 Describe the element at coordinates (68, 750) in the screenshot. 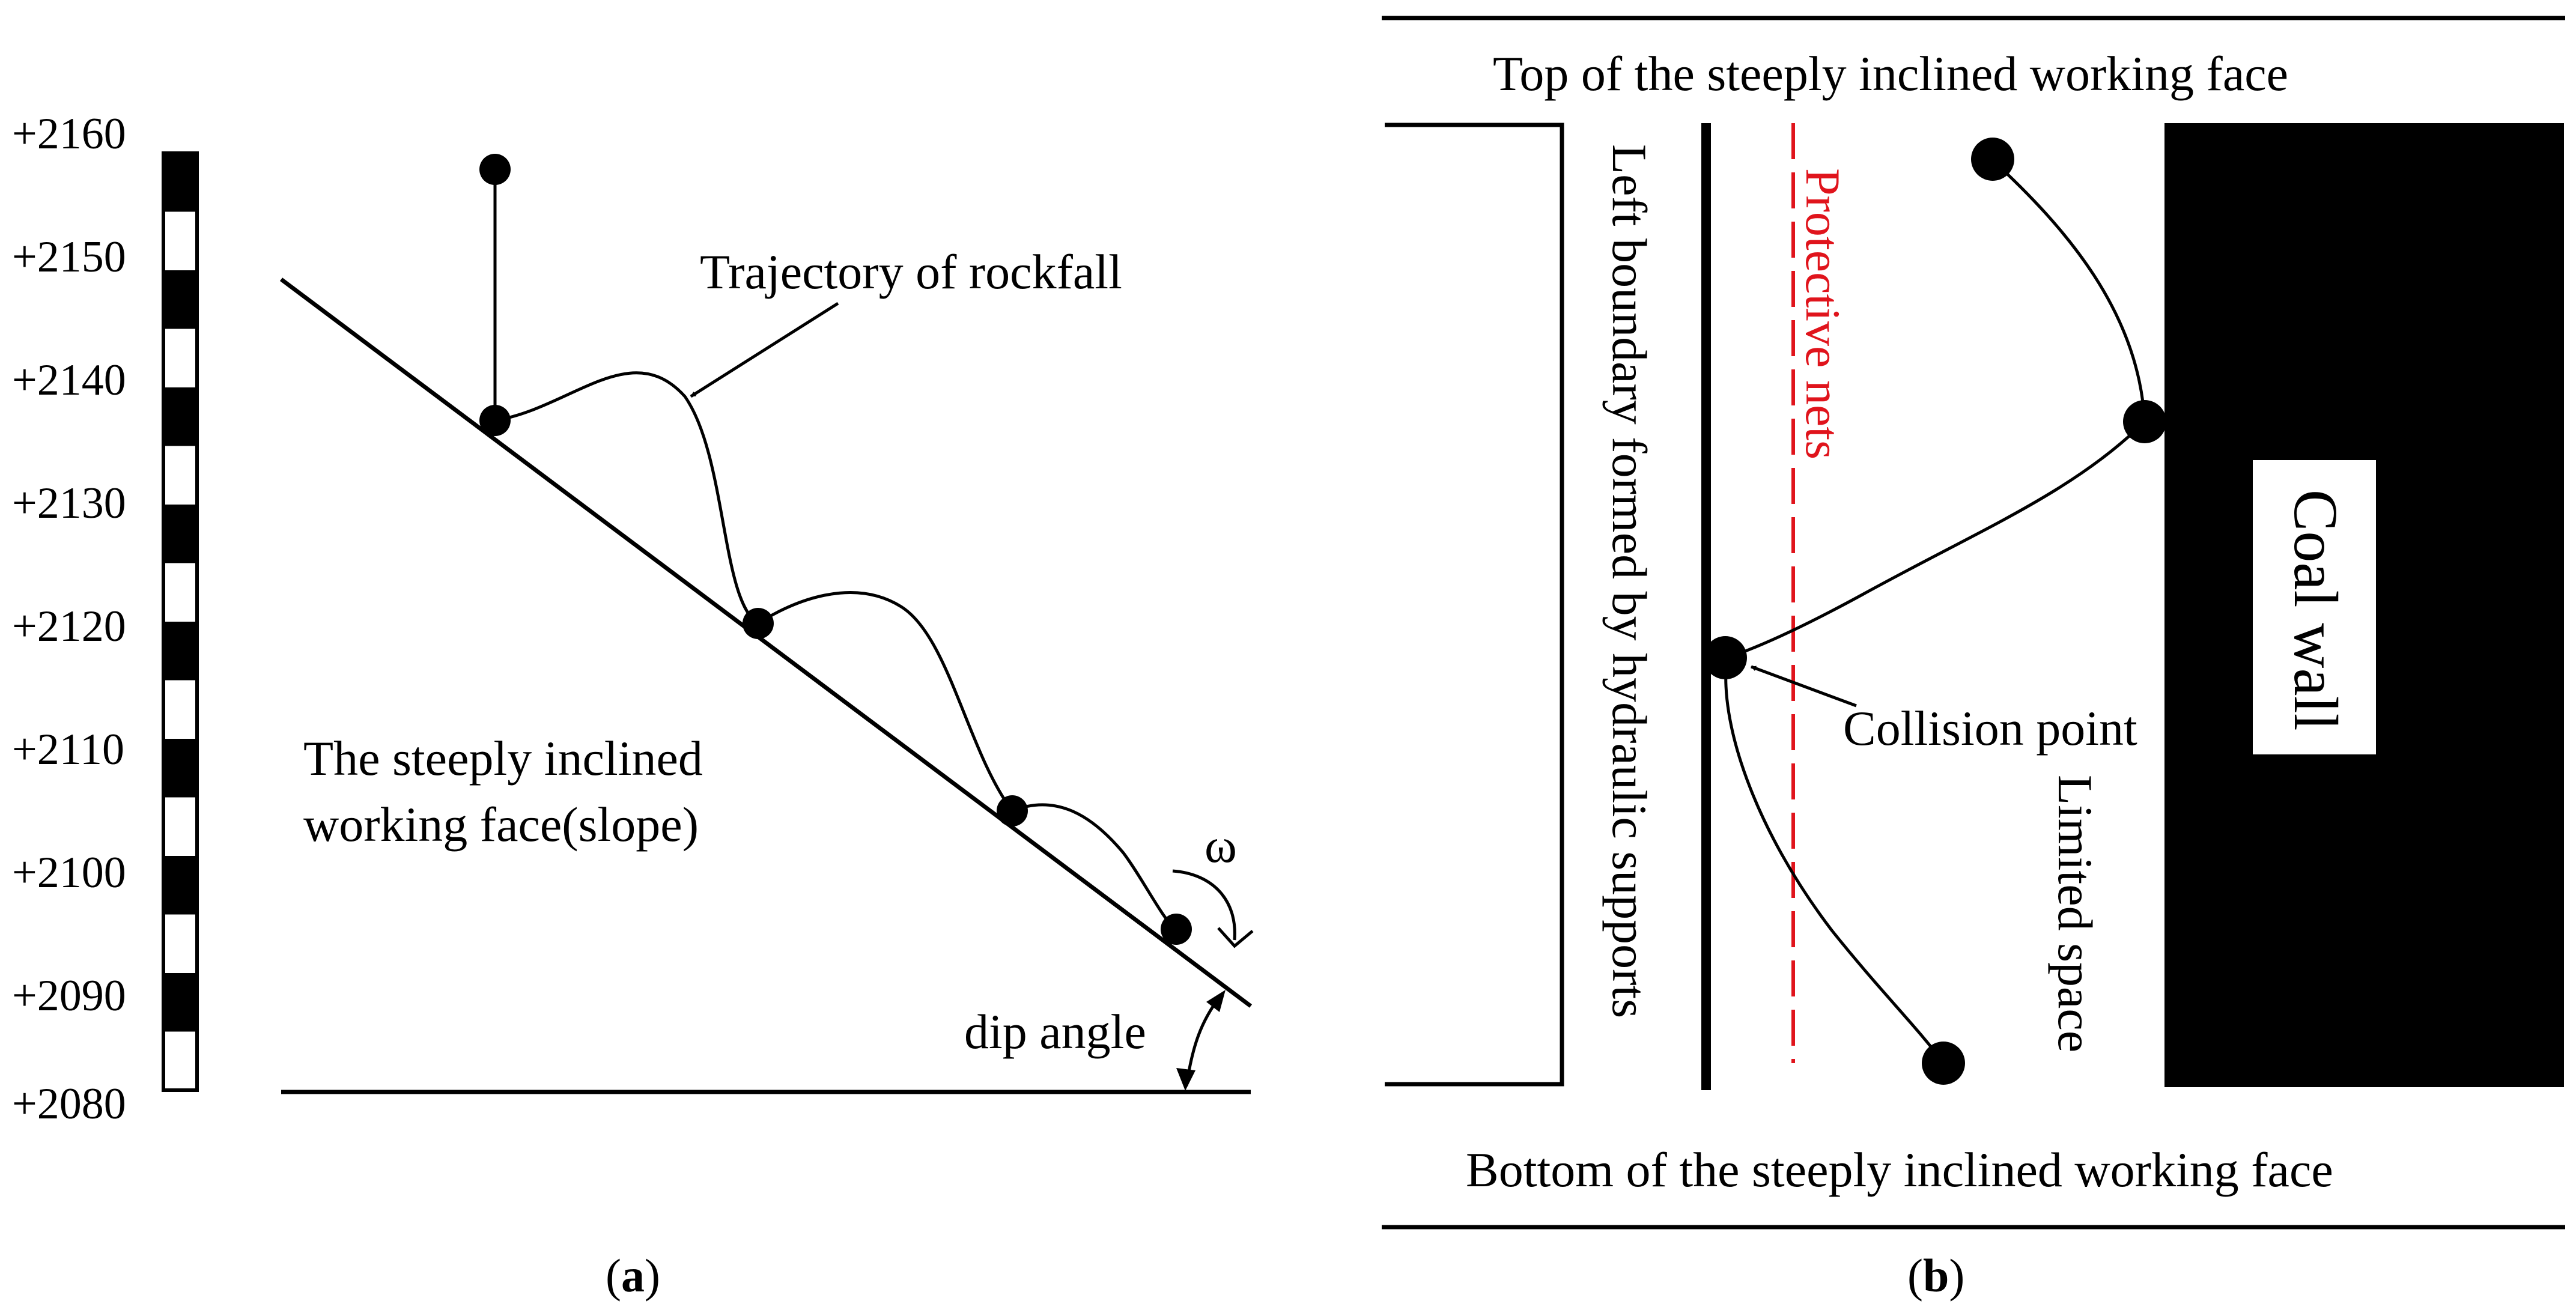

I see `scale-label-2110: +2110` at that location.